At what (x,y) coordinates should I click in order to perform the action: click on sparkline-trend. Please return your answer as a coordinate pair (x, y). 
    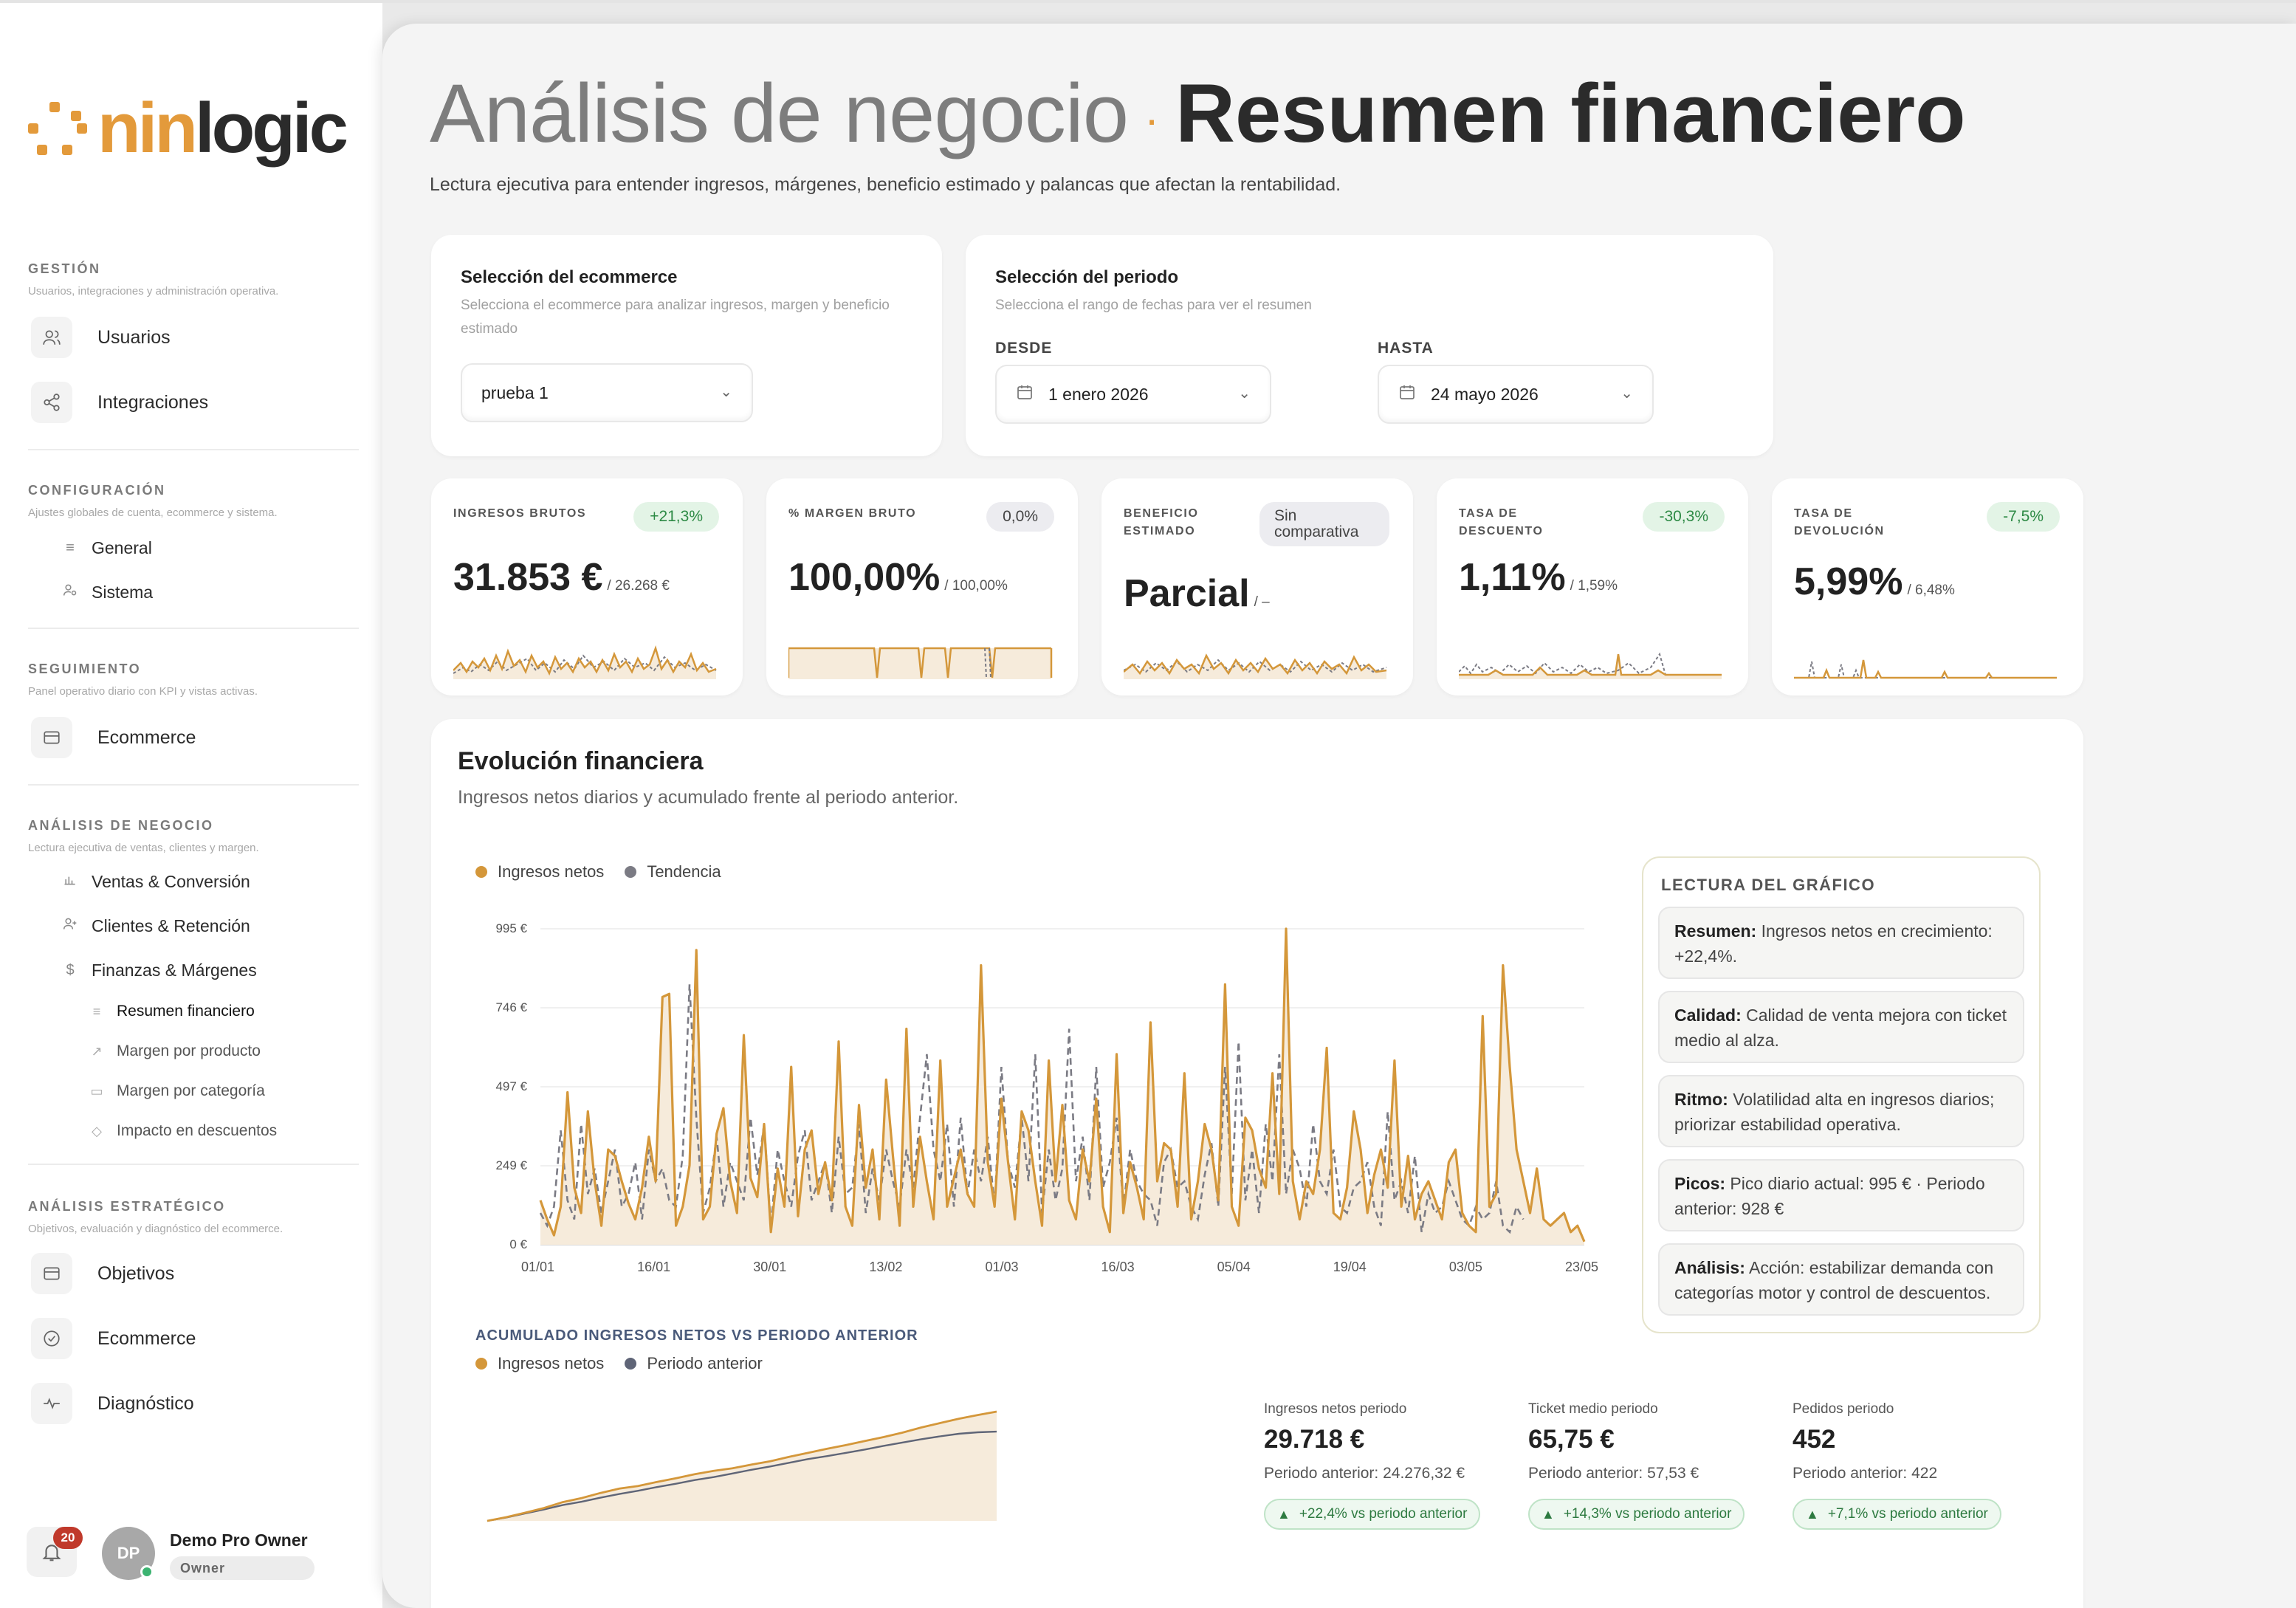
    Looking at the image, I should click on (1925, 670).